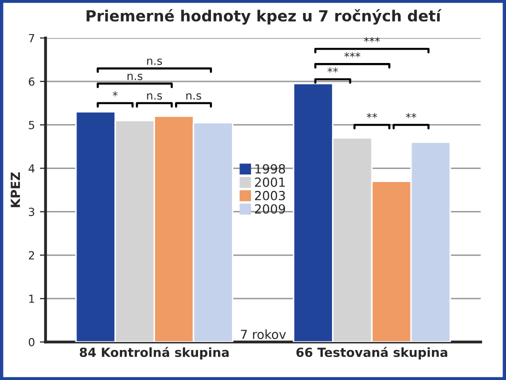 The image size is (506, 380). What do you see at coordinates (264, 17) in the screenshot?
I see `chart-title: Priemerné hodnoty kpez u 7 ročných detí` at bounding box center [264, 17].